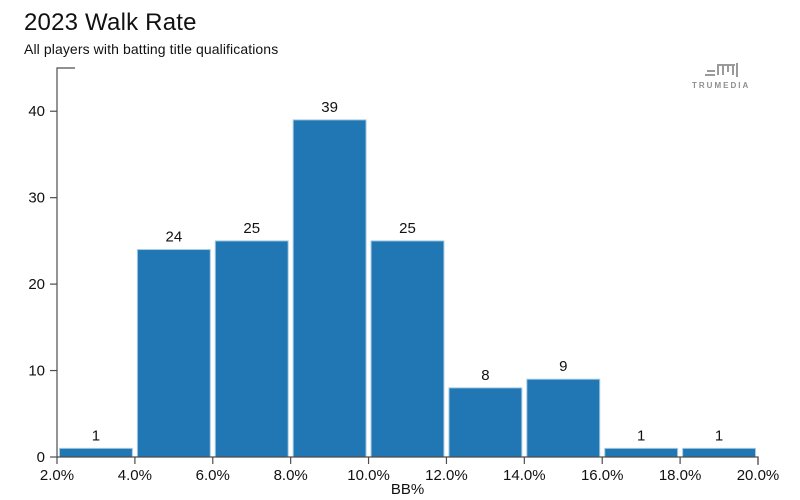 The height and width of the screenshot is (500, 800). What do you see at coordinates (721, 70) in the screenshot?
I see `trumedia-logo-icon` at bounding box center [721, 70].